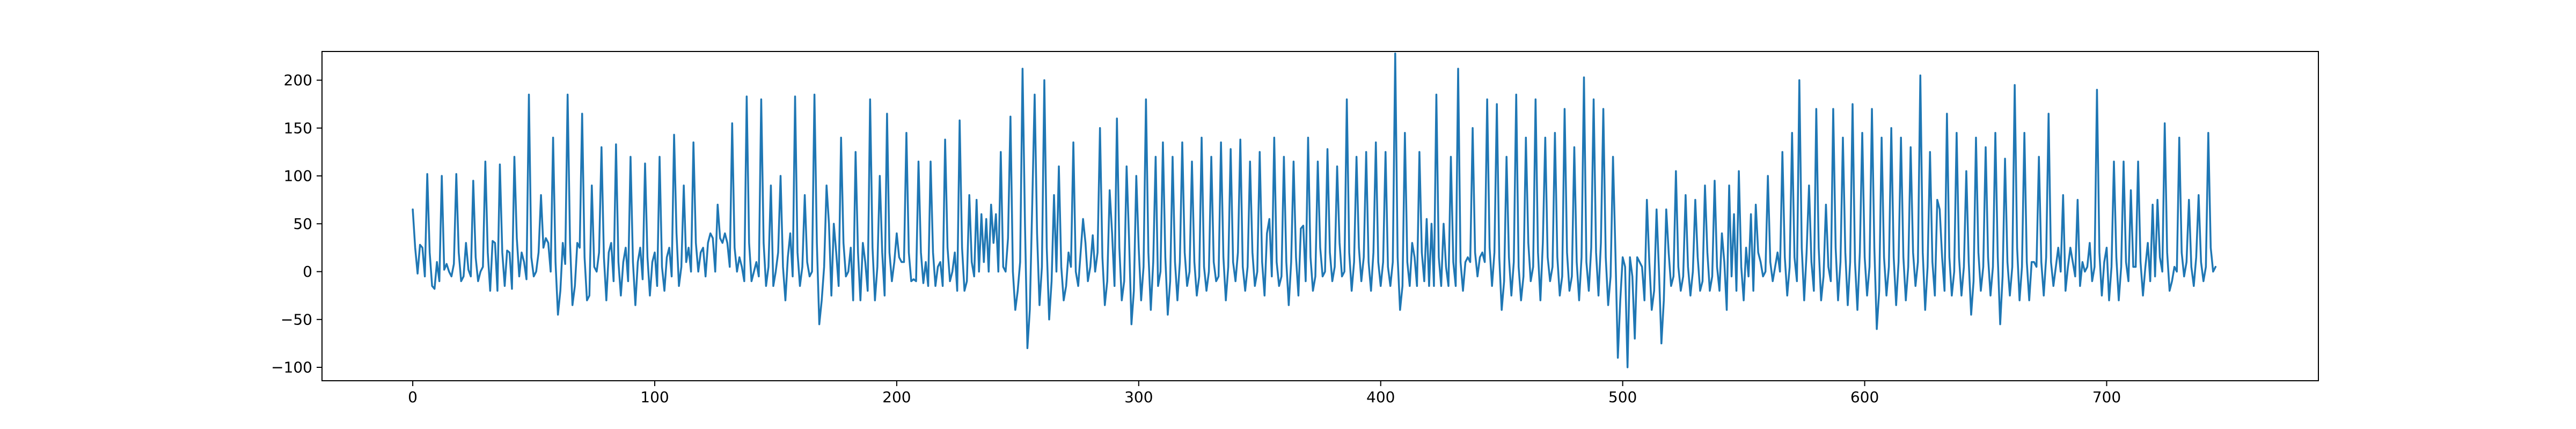  I want to click on x-tick-label: 700, so click(2106, 397).